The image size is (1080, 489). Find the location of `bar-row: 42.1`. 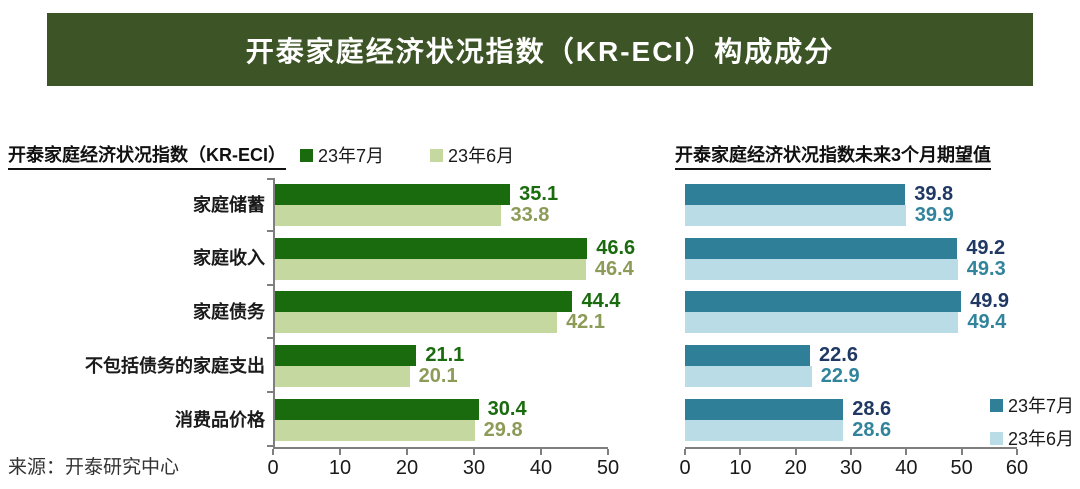

bar-row: 42.1 is located at coordinates (442, 322).